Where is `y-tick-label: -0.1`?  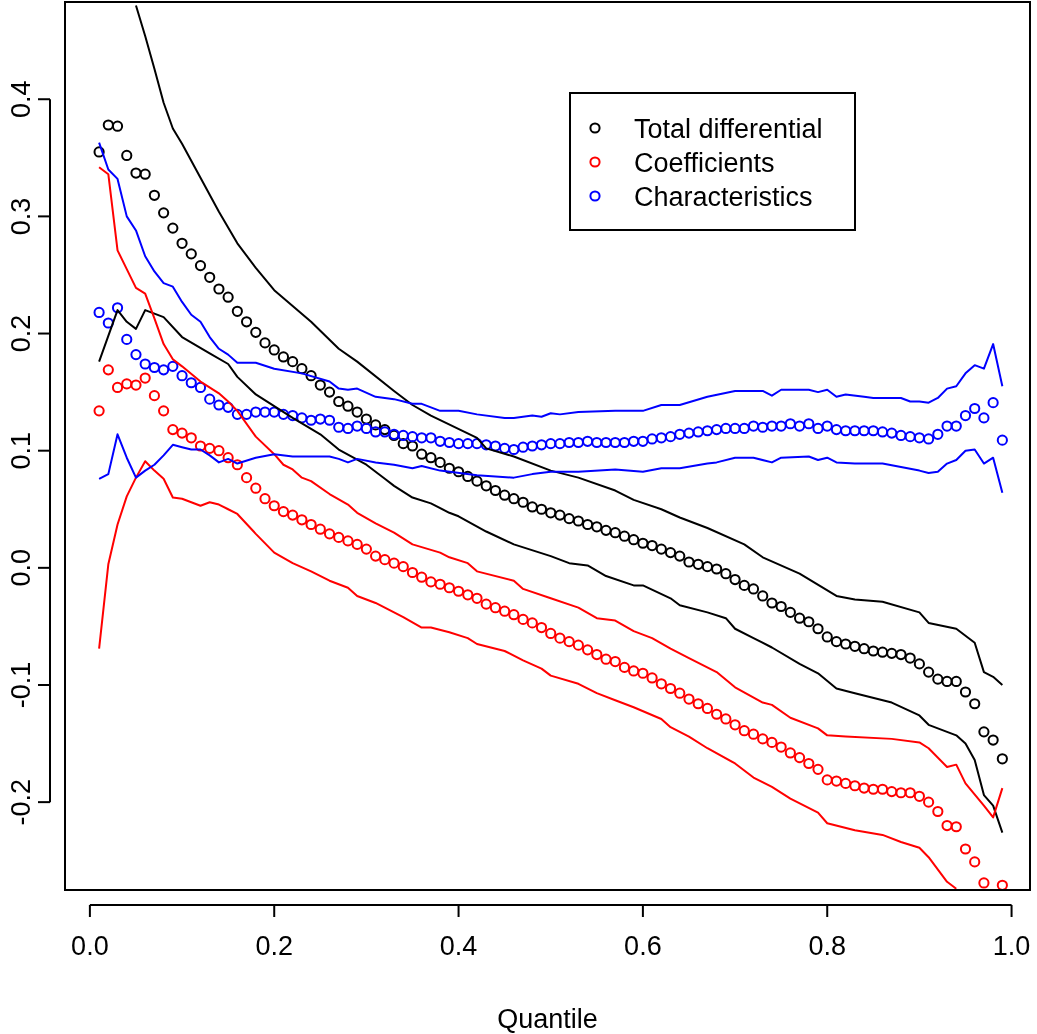
y-tick-label: -0.1 is located at coordinates (21, 685).